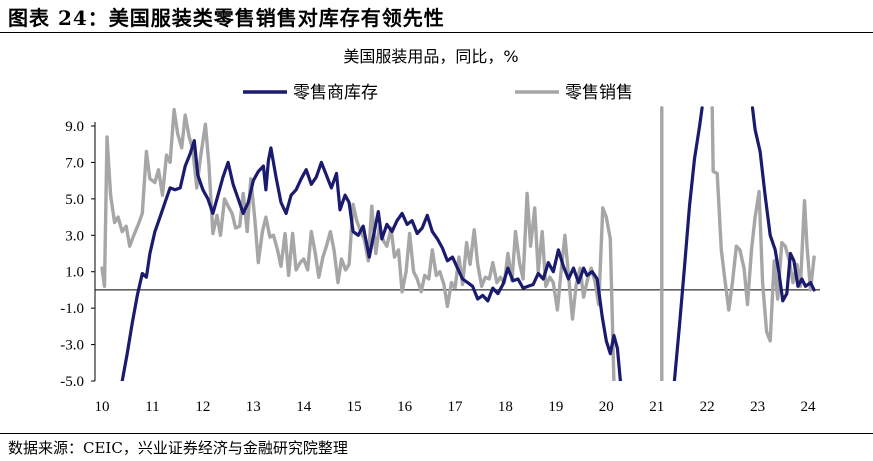  Describe the element at coordinates (72, 346) in the screenshot. I see `y-tick-label: -3.0` at that location.